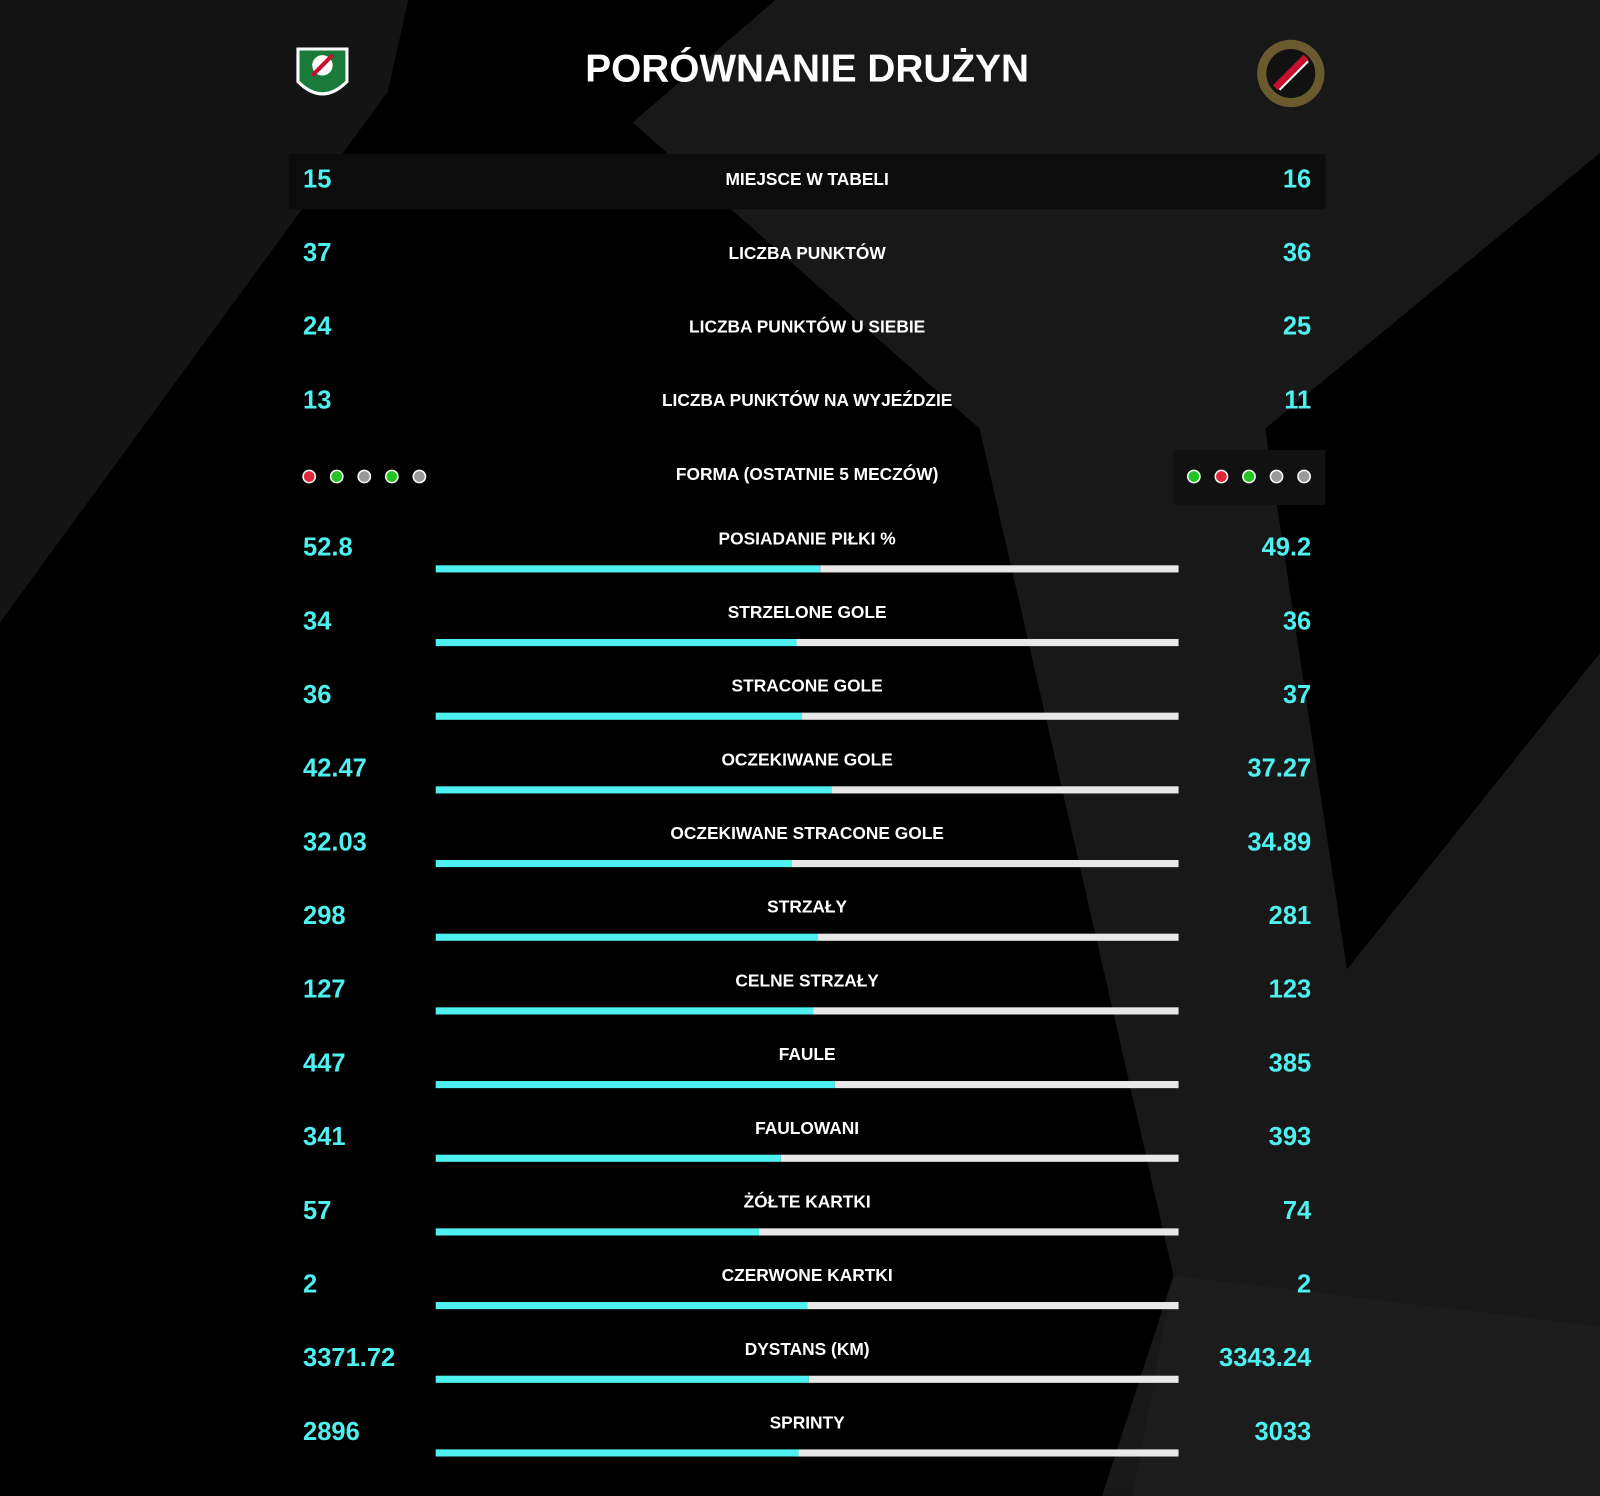 Image resolution: width=1600 pixels, height=1496 pixels. What do you see at coordinates (324, 990) in the screenshot?
I see `home-value: 127` at bounding box center [324, 990].